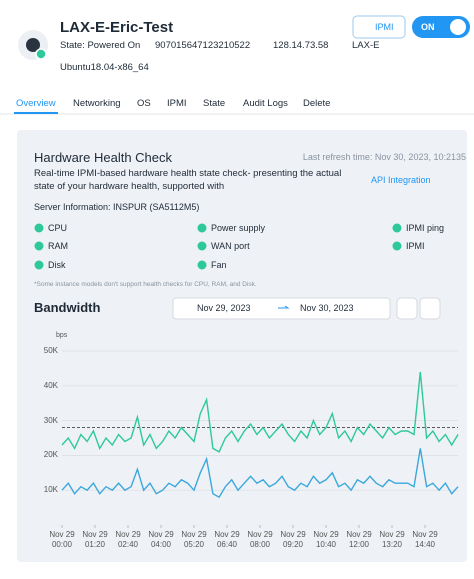 Image resolution: width=474 pixels, height=579 pixels. What do you see at coordinates (425, 539) in the screenshot?
I see `x-tick-label: Nov 29 14:40` at bounding box center [425, 539].